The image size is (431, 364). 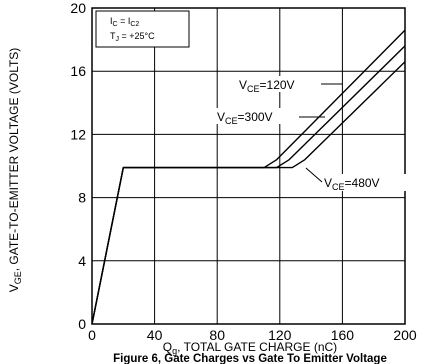 I want to click on y-tick-labels: 0 4 8 12 16 20, so click(x=78, y=166).